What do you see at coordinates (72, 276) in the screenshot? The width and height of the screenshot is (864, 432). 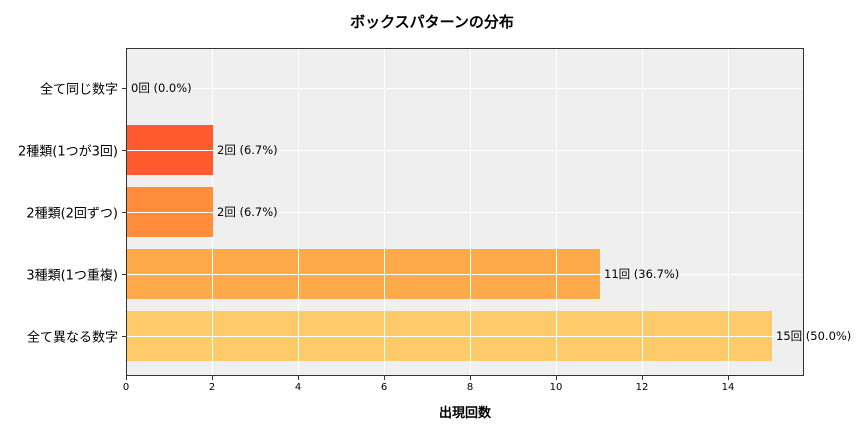 I see `y-tick-label: 3種類(1つ重複)` at bounding box center [72, 276].